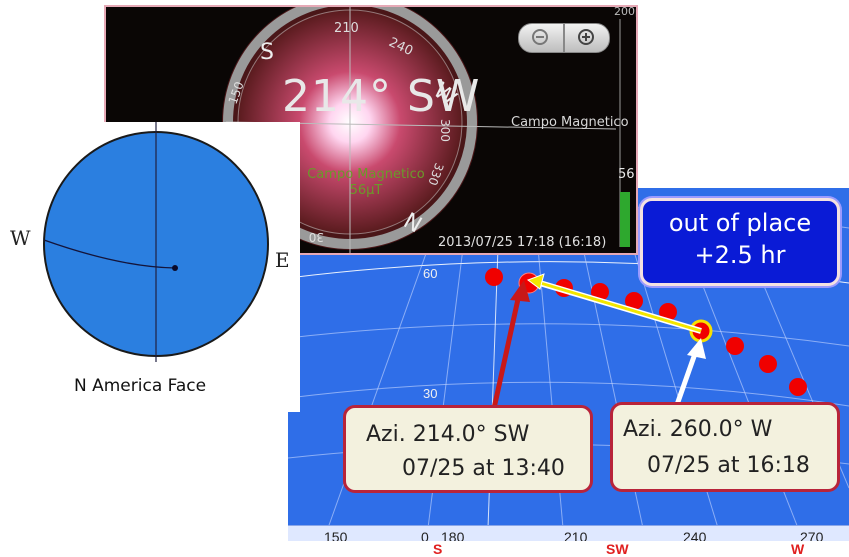 The height and width of the screenshot is (557, 849). I want to click on field-gauge-fill, so click(625, 219).